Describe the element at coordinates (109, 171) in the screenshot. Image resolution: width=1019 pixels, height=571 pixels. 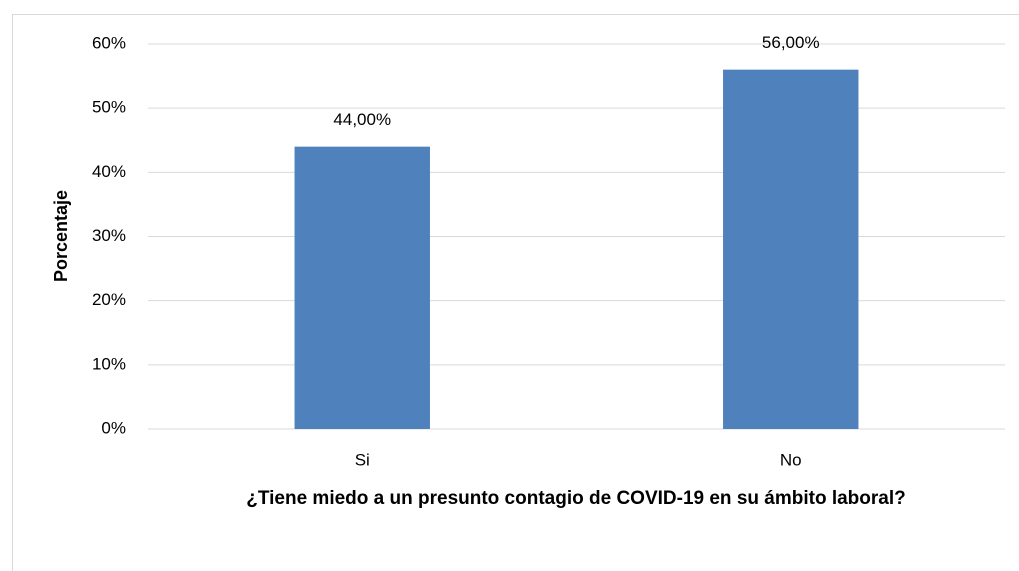
I see `y-tick-label: 40%` at that location.